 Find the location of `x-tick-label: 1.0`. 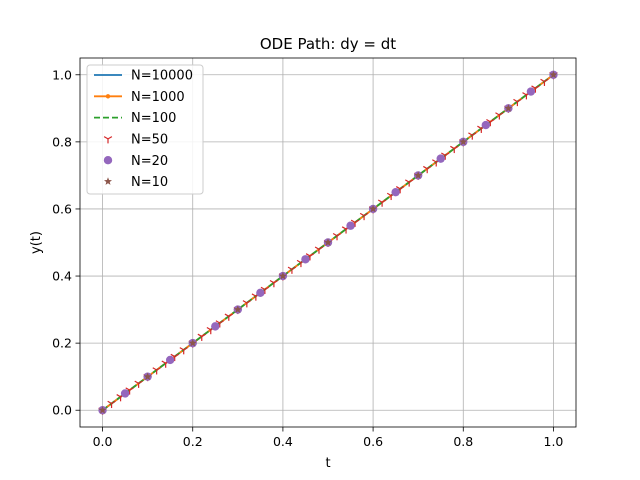

x-tick-label: 1.0 is located at coordinates (554, 441).